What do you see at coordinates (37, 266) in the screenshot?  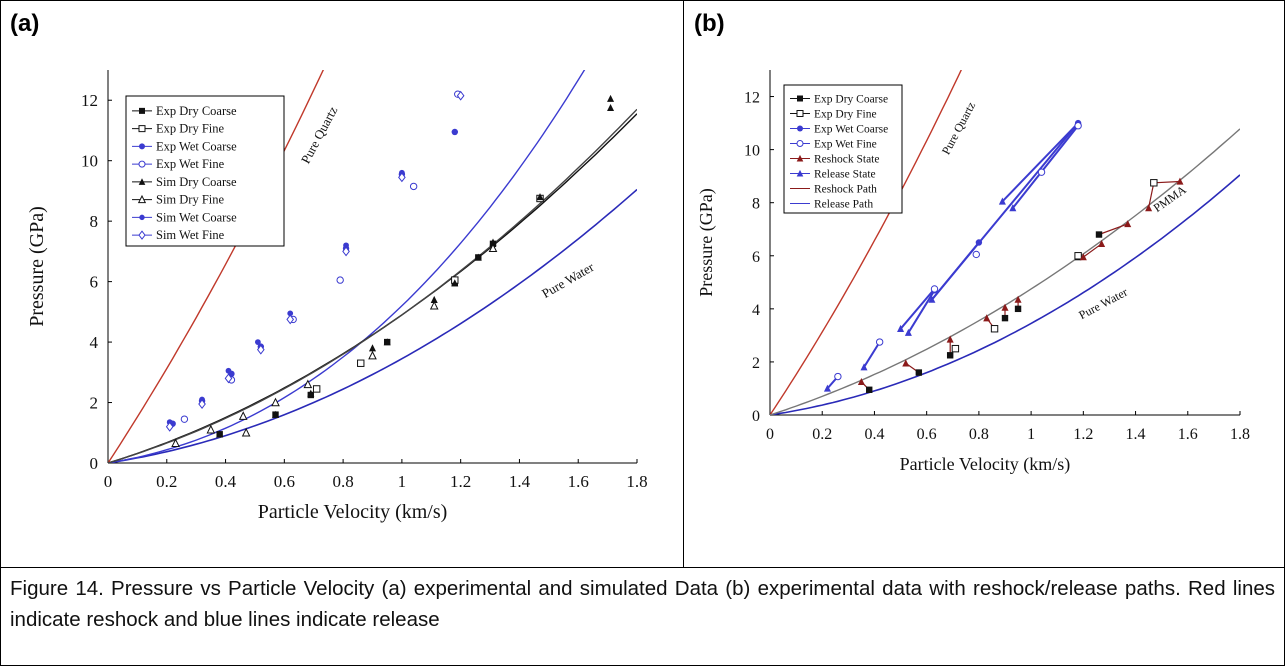 I see `y-axis-label: Pressure (GPa)` at bounding box center [37, 266].